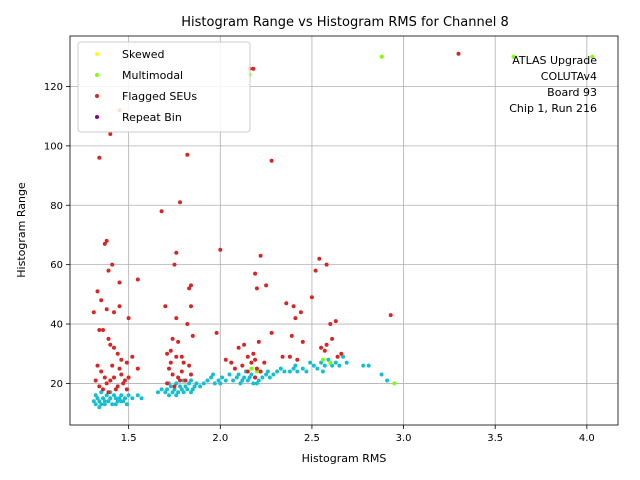 The image size is (640, 480). What do you see at coordinates (553, 108) in the screenshot?
I see `annotation-line: Chip 1, Run 216` at bounding box center [553, 108].